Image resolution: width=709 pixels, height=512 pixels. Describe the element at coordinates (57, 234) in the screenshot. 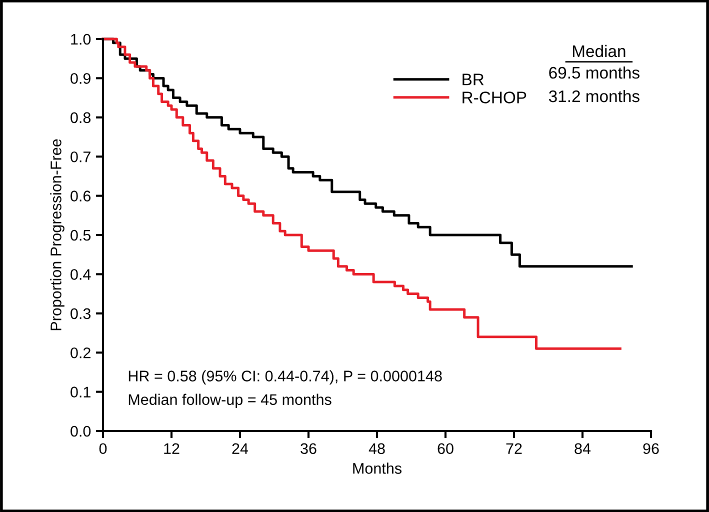

I see `y-axis-title: Proportion Progression-Free` at that location.